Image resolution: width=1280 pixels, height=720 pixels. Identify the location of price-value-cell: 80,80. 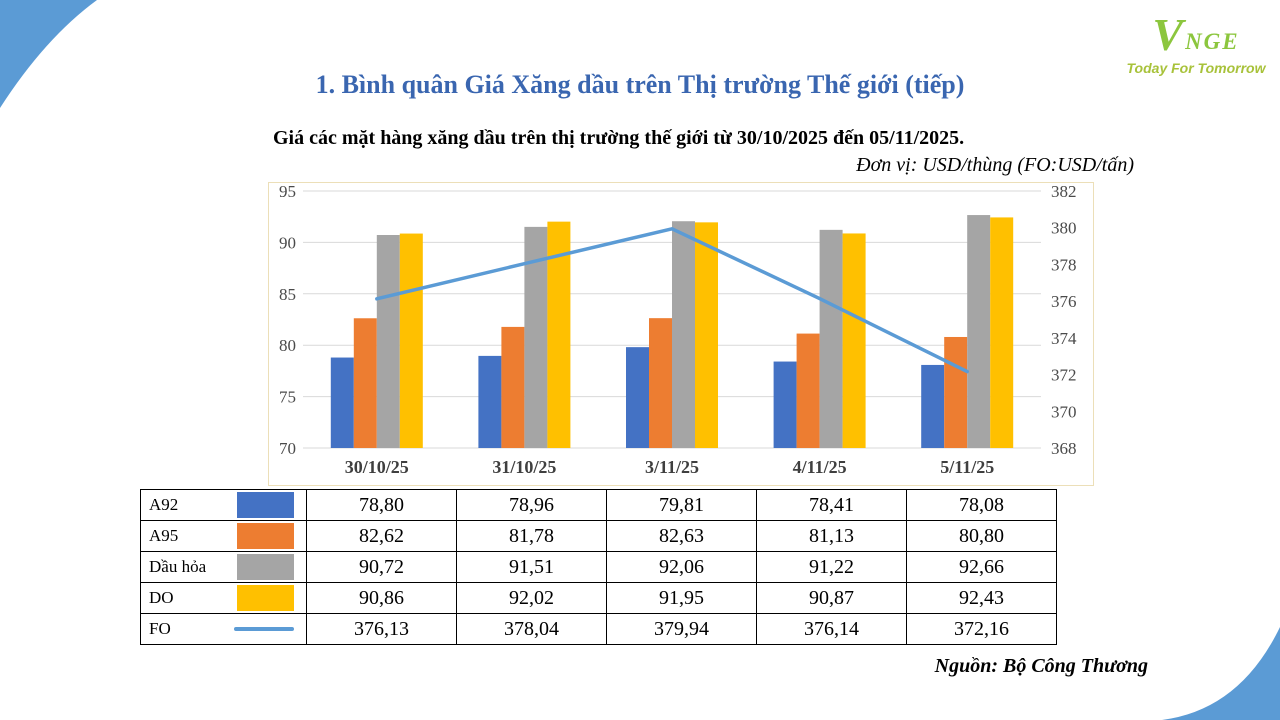
(981, 536).